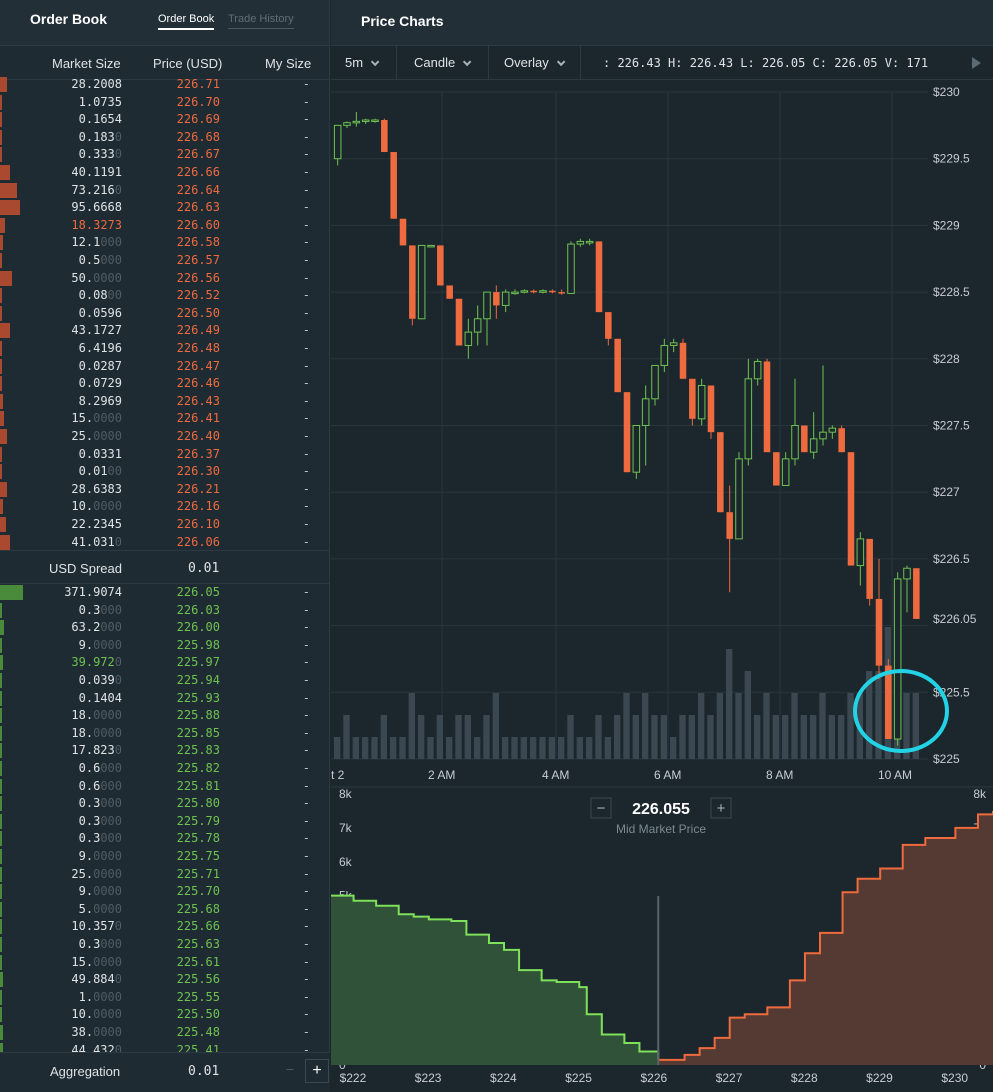  What do you see at coordinates (165, 85) in the screenshot?
I see `ask-row: 28.2008 226.71 -` at bounding box center [165, 85].